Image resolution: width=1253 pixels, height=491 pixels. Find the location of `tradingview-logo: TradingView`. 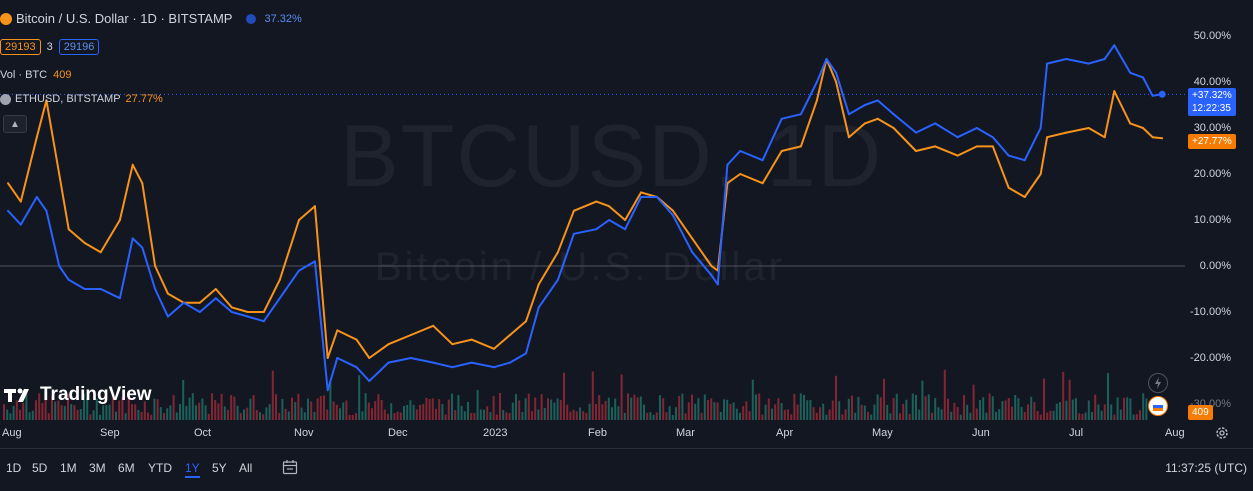

tradingview-logo: TradingView is located at coordinates (78, 395).